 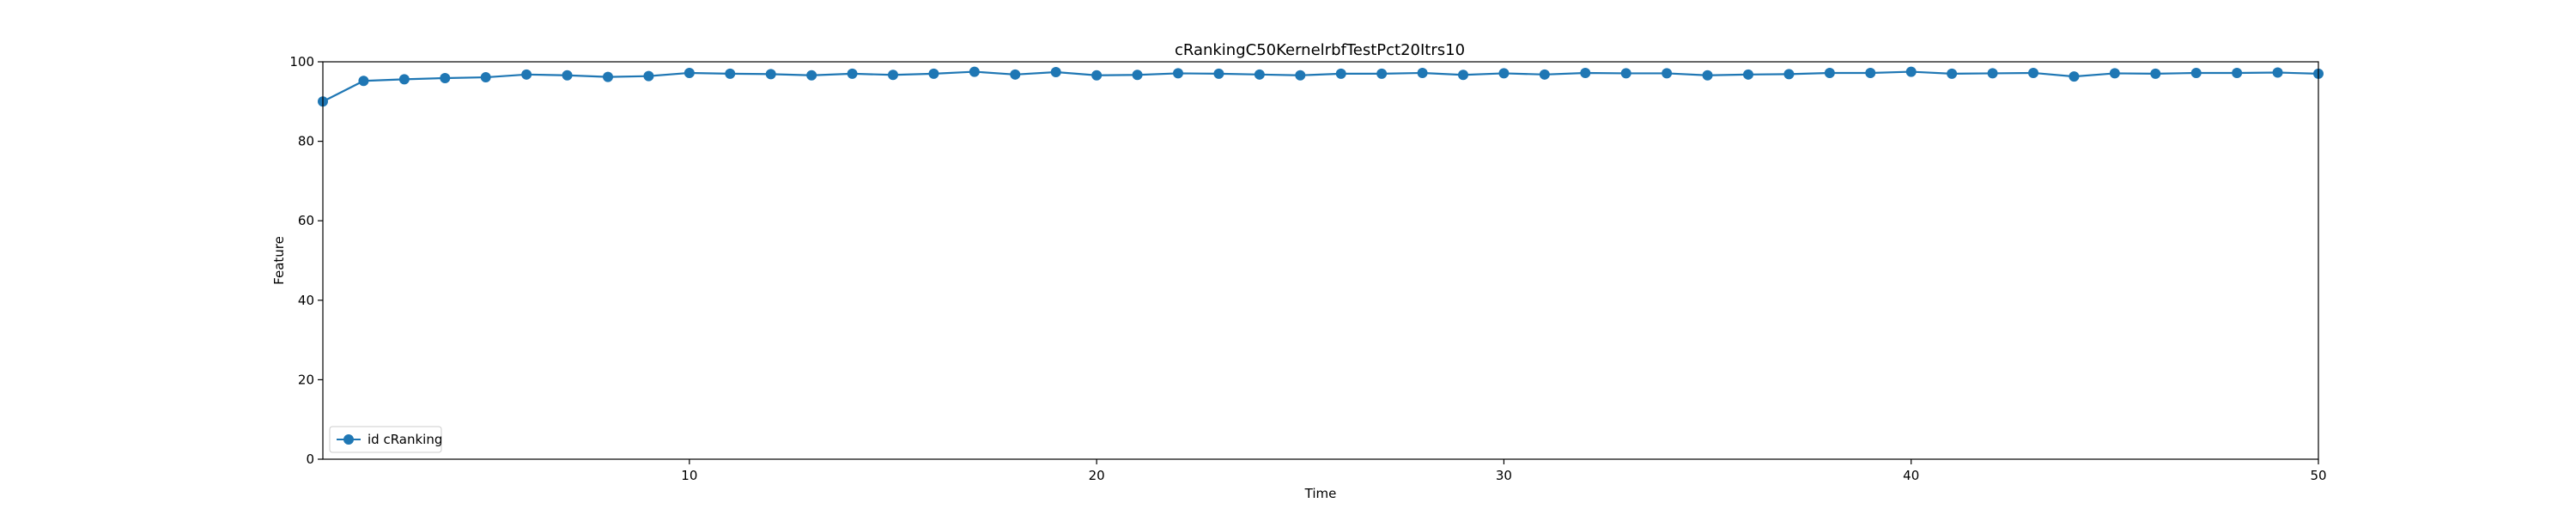 I want to click on y-tick-label: 20, so click(x=306, y=379).